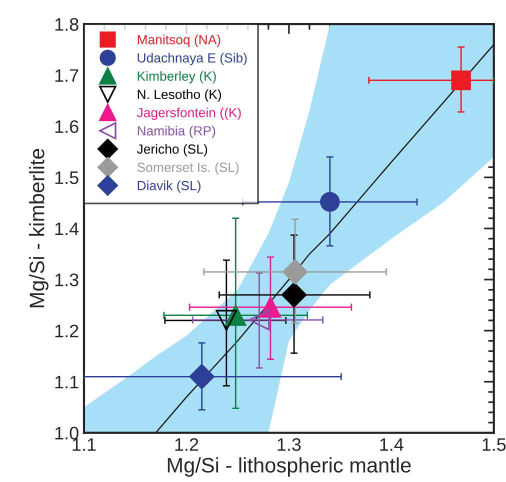 Image resolution: width=506 pixels, height=482 pixels. I want to click on x-tick-label: 1.5, so click(494, 444).